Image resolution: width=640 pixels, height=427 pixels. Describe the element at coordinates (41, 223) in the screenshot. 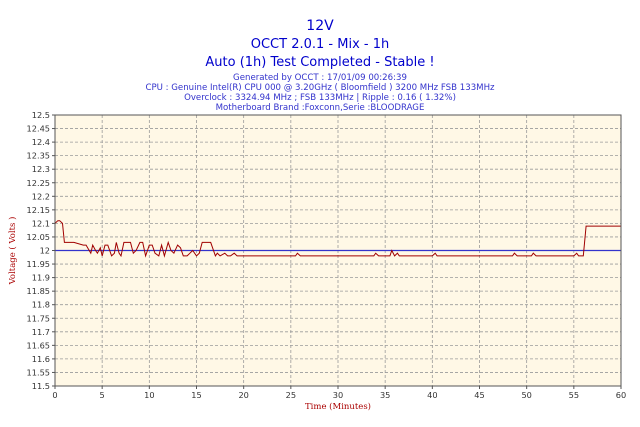

I see `y-tick-label: 12.1` at that location.